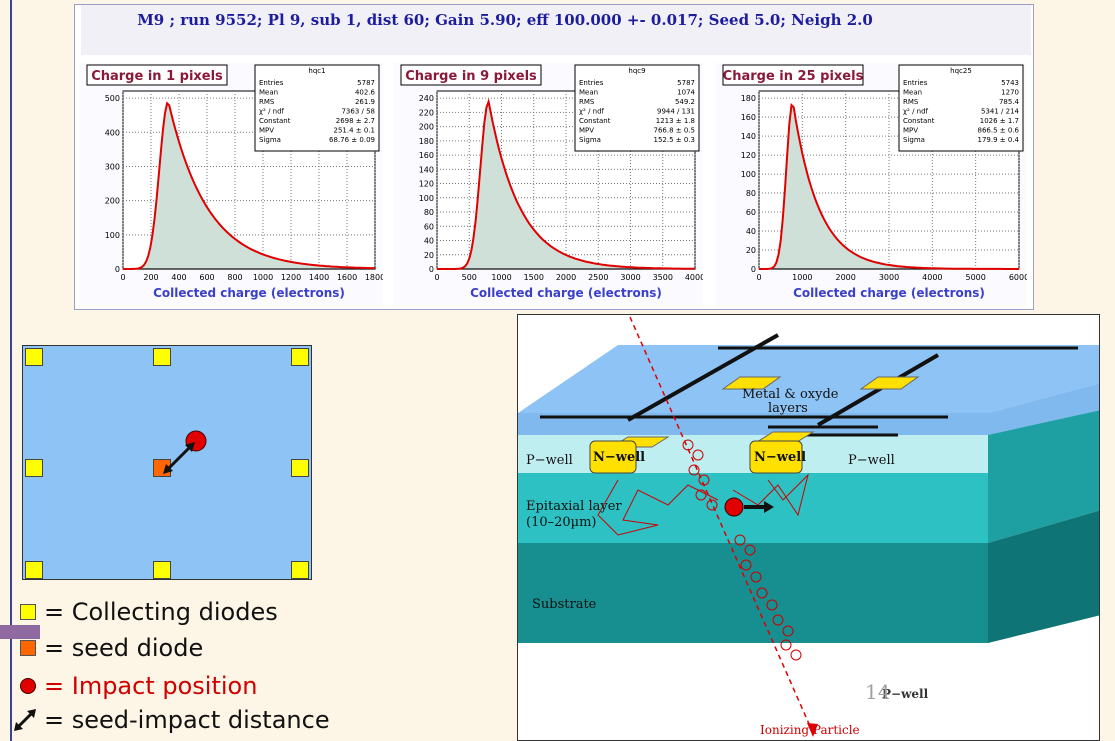 The image size is (1115, 741). I want to click on x-tick-label: 3500, so click(663, 277).